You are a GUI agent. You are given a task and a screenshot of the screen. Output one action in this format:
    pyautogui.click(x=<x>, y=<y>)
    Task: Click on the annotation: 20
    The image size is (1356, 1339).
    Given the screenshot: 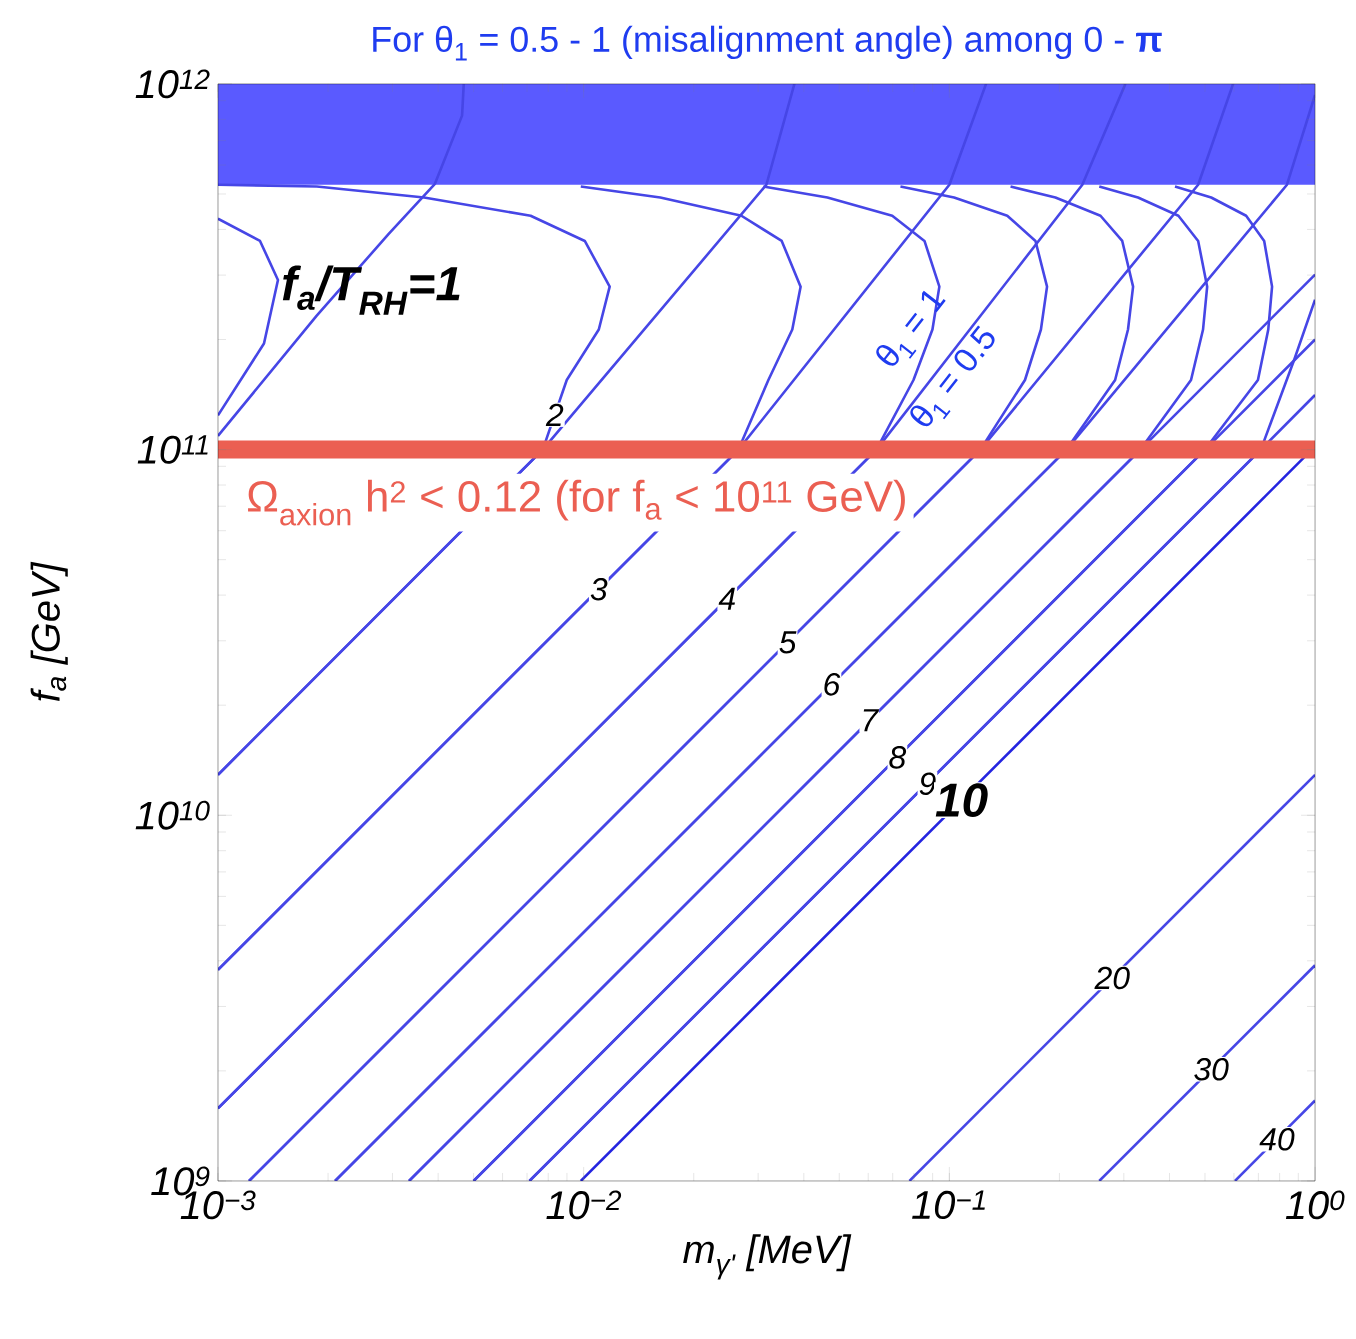 What is the action you would take?
    pyautogui.click(x=1112, y=978)
    